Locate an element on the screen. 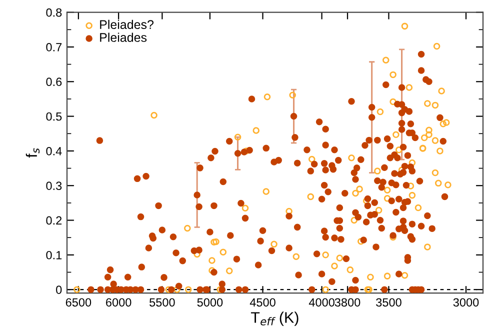 This screenshot has width=500, height=333. y-tick-label: 0.5 is located at coordinates (54, 116).